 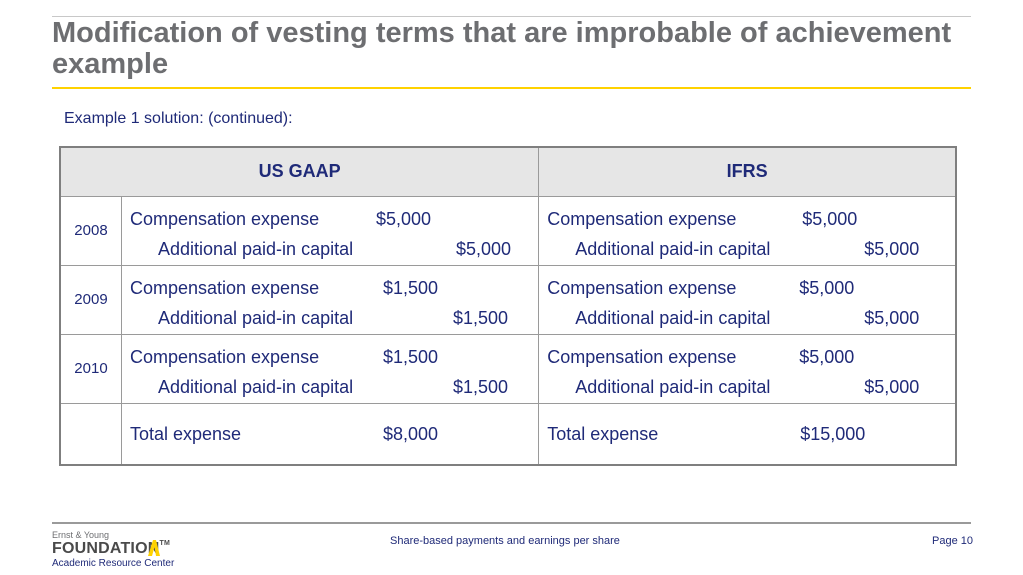 What do you see at coordinates (90, 368) in the screenshot?
I see `year-cell: 2010` at bounding box center [90, 368].